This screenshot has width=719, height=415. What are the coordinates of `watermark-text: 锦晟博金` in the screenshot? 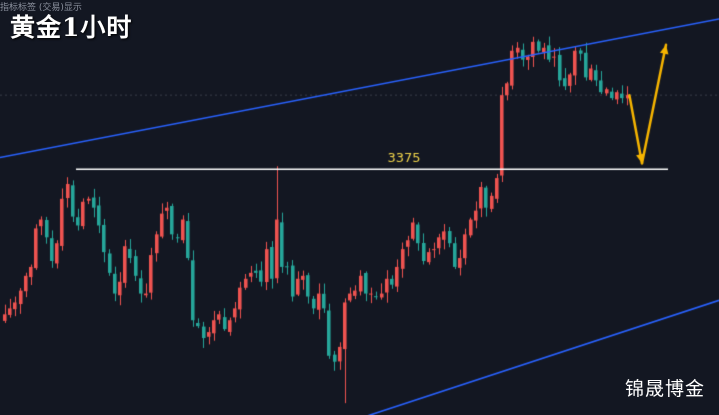 It's located at (664, 389).